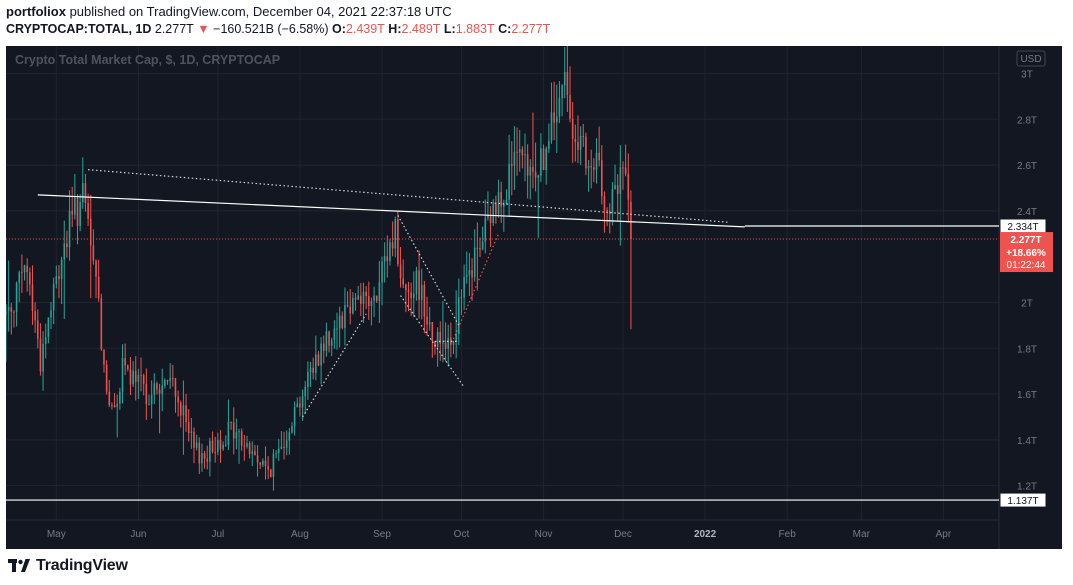  What do you see at coordinates (203, 29) in the screenshot?
I see `down-arrow-icon: ▼` at bounding box center [203, 29].